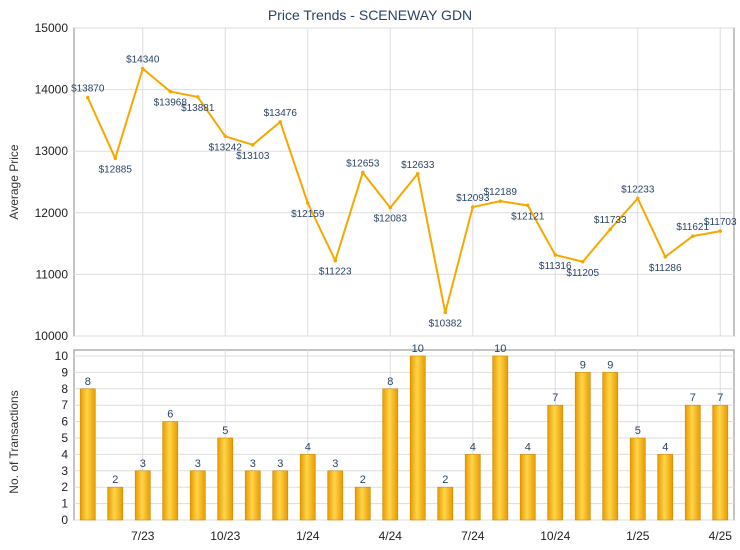 Image resolution: width=740 pixels, height=550 pixels. Describe the element at coordinates (500, 349) in the screenshot. I see `bar-data-label: 10` at that location.